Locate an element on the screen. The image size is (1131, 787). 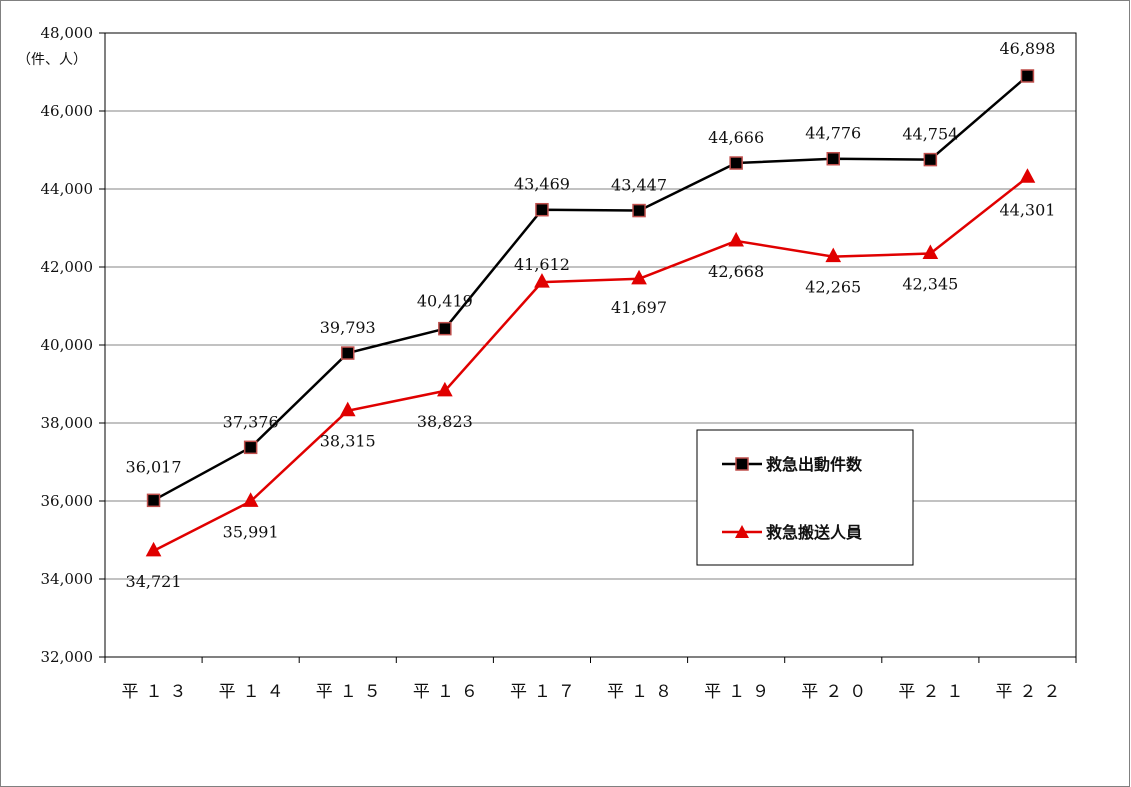
data-label-dispatch: 44,776 is located at coordinates (833, 133).